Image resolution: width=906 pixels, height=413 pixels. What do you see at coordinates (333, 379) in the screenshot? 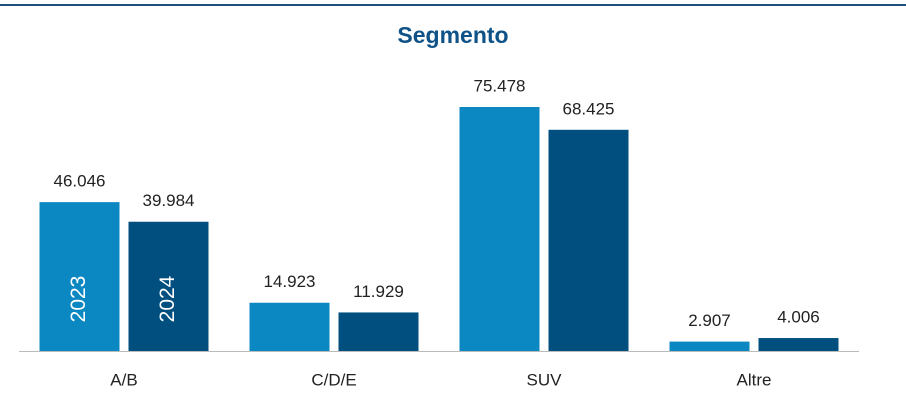
I see `x-tick-label: C/D/E` at bounding box center [333, 379].